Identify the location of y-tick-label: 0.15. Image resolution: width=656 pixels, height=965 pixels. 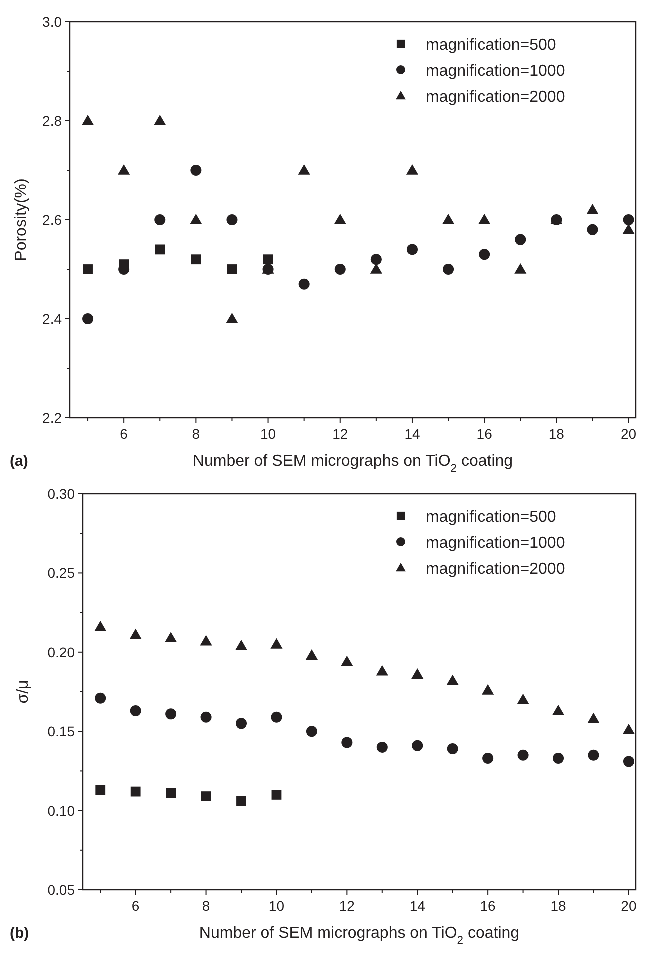
(62, 732).